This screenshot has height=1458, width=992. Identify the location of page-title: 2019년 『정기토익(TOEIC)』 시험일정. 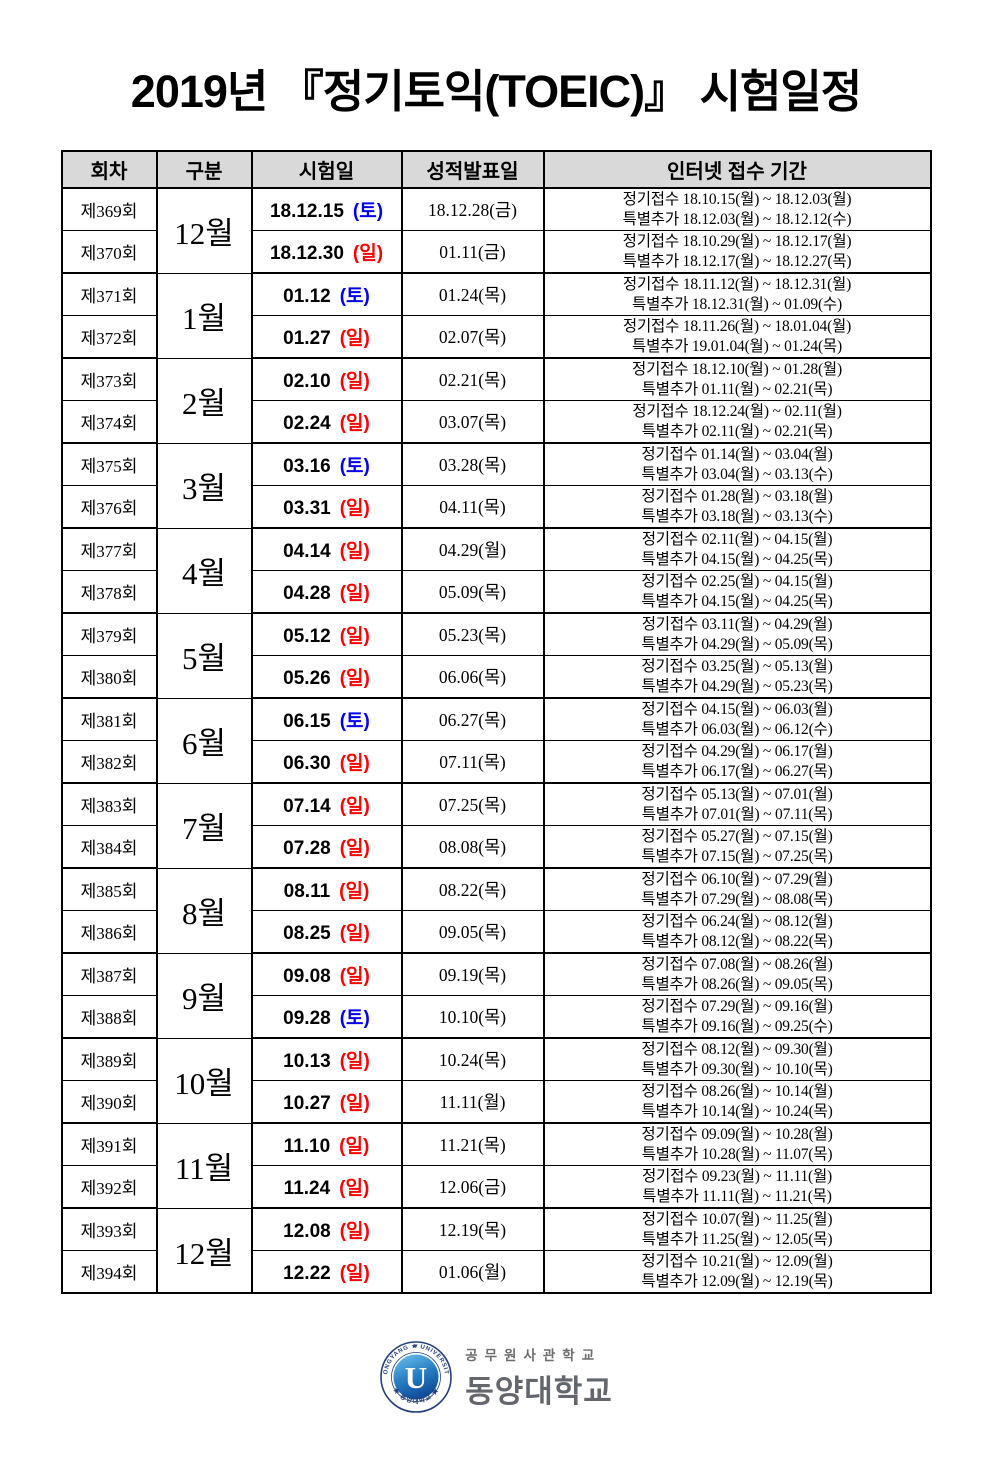
(496, 91).